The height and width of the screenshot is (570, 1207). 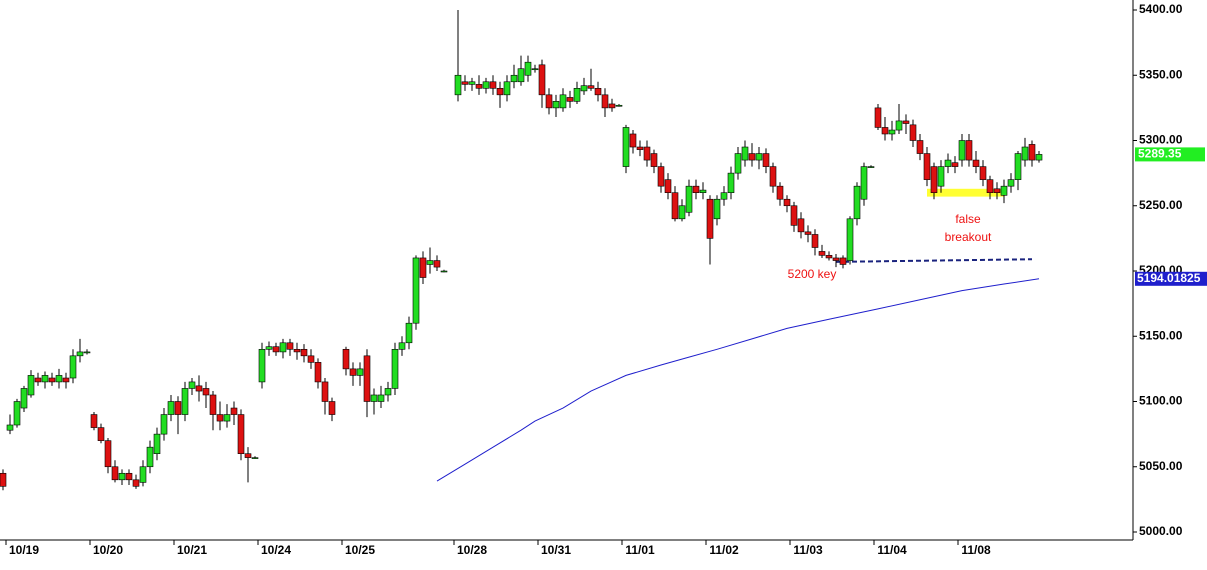 What do you see at coordinates (192, 550) in the screenshot?
I see `x-tick-label: 10/21` at bounding box center [192, 550].